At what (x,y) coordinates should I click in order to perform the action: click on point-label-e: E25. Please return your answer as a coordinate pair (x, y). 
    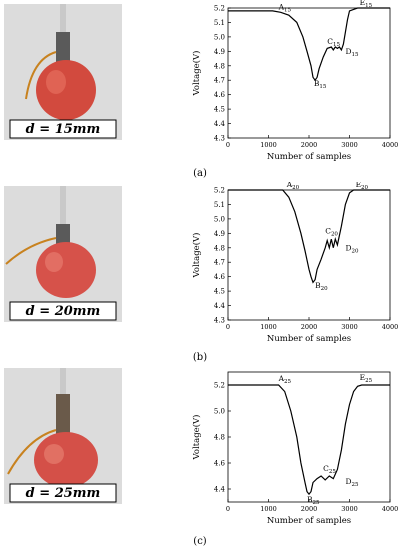
    Looking at the image, I should click on (366, 378).